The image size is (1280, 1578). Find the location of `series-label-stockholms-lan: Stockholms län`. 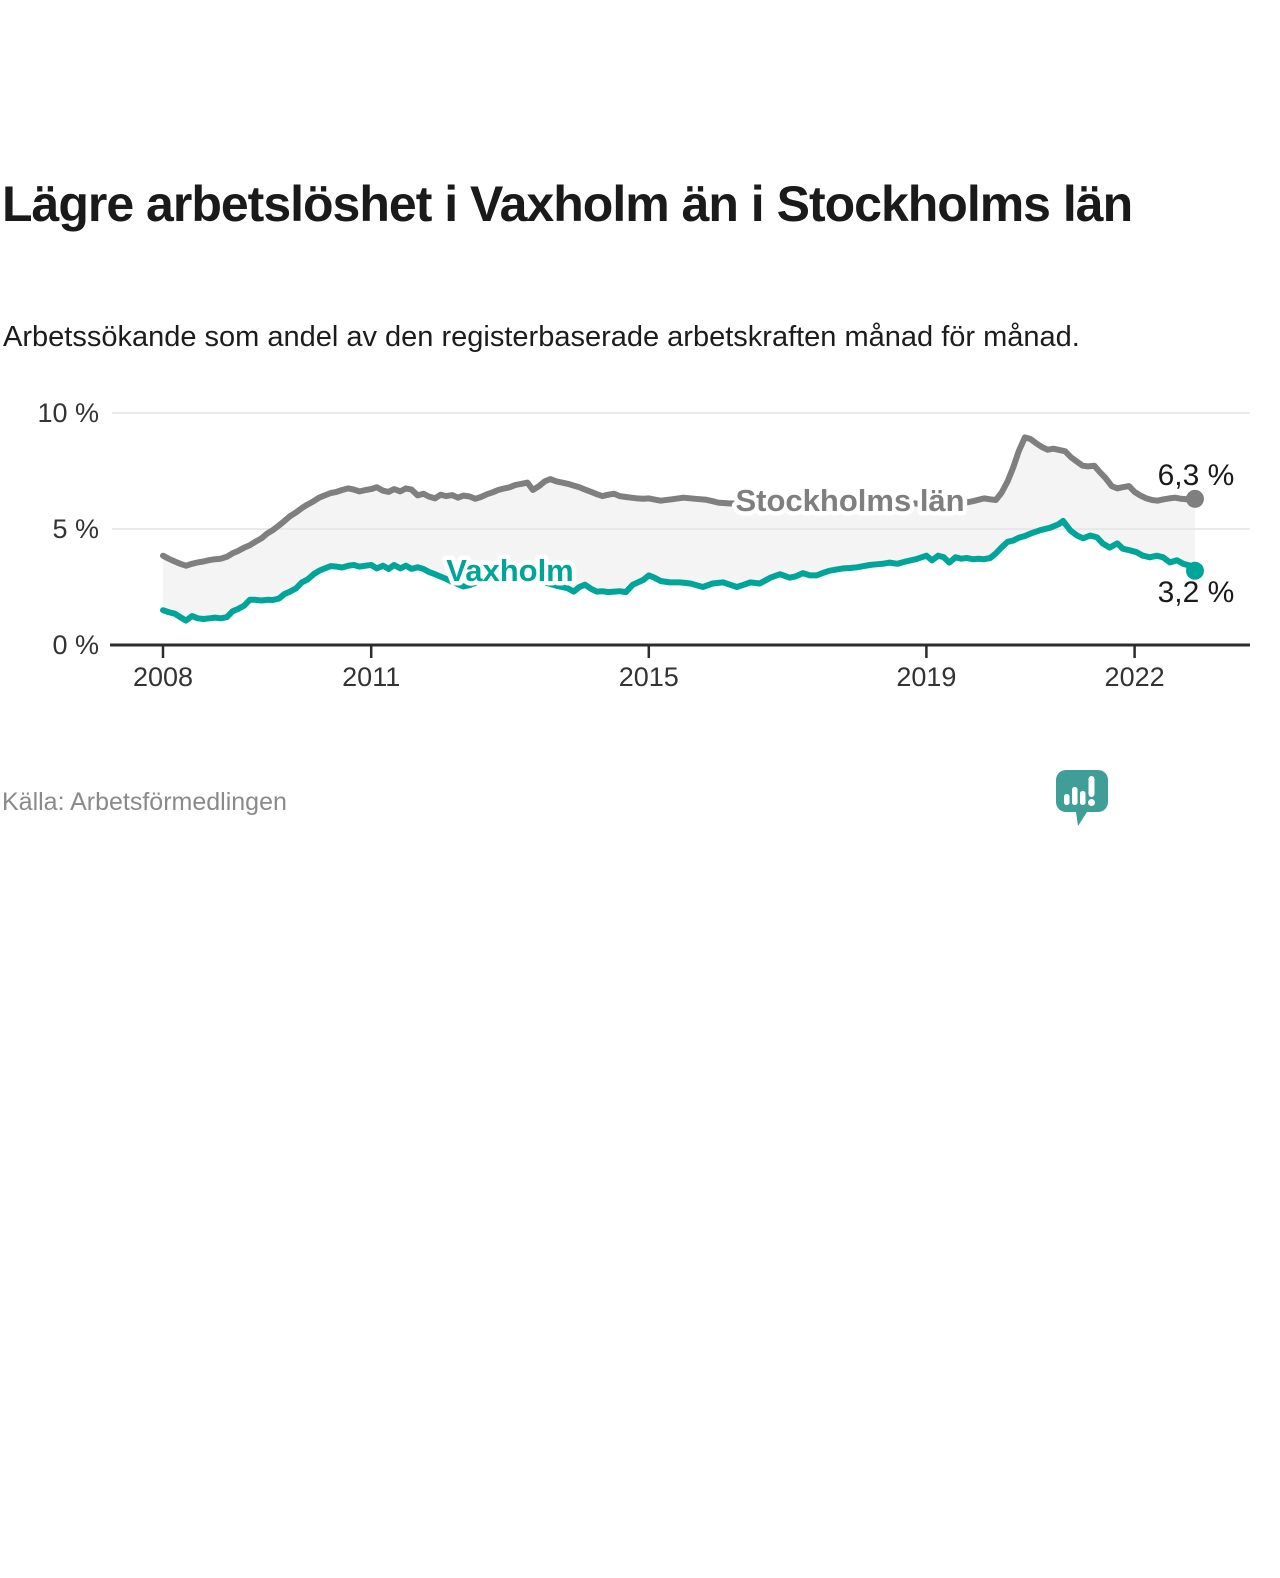

series-label-stockholms-lan: Stockholms län is located at coordinates (850, 500).